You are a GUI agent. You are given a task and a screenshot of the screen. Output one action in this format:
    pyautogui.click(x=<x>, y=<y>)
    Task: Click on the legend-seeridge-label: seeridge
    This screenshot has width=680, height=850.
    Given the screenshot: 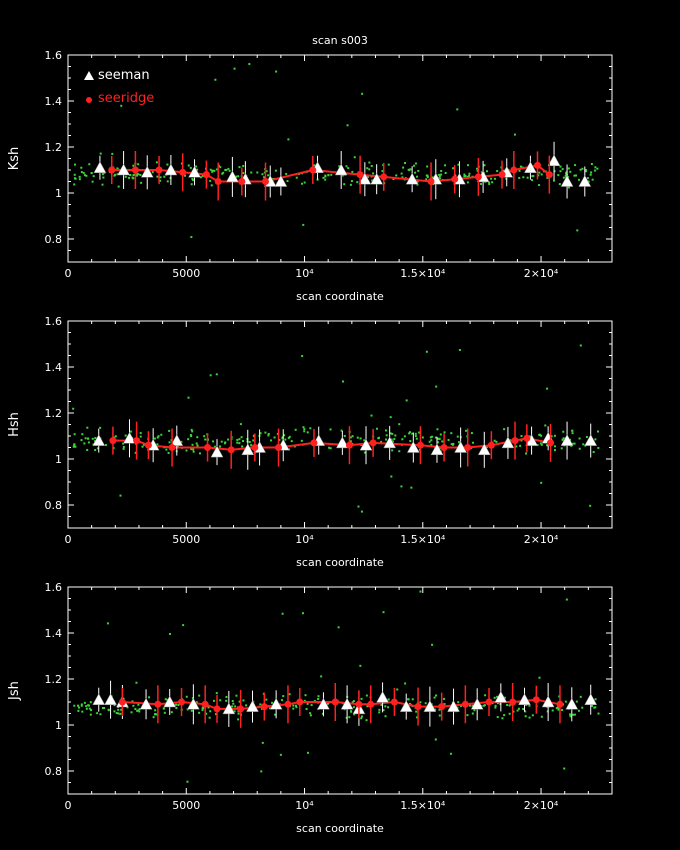 What is the action you would take?
    pyautogui.click(x=126, y=98)
    